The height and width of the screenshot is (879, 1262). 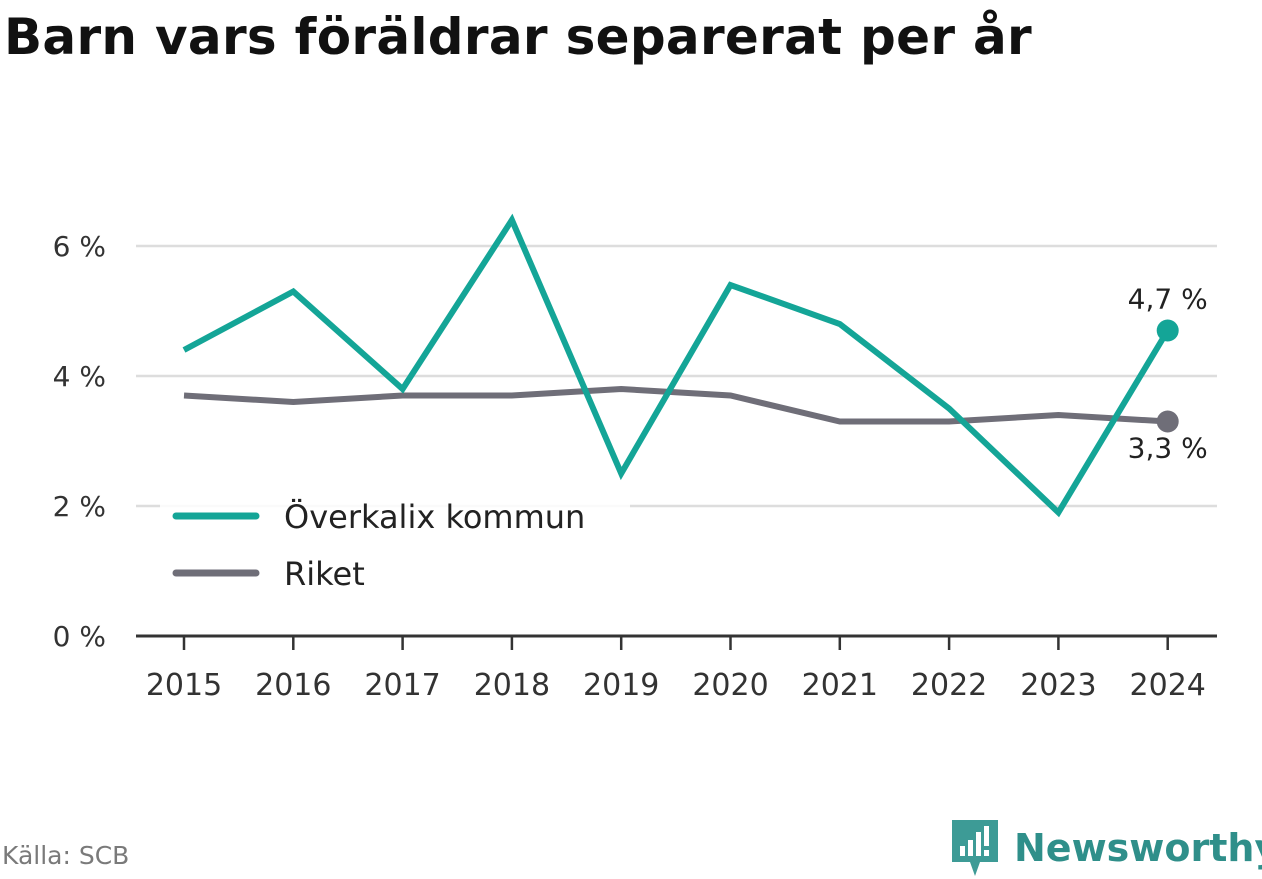 I want to click on legend-label: Överkalix kommun, so click(x=434, y=517).